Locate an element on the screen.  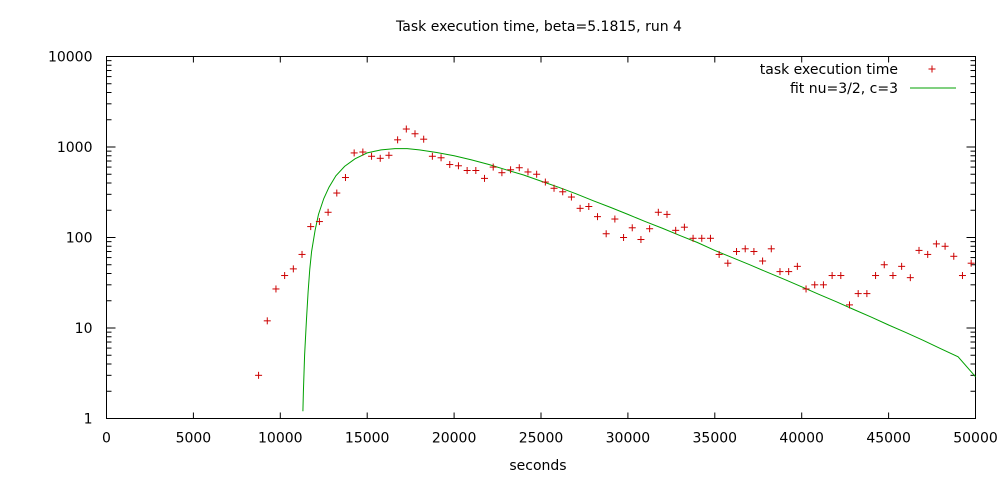
x-tick-label: 5000 is located at coordinates (194, 439).